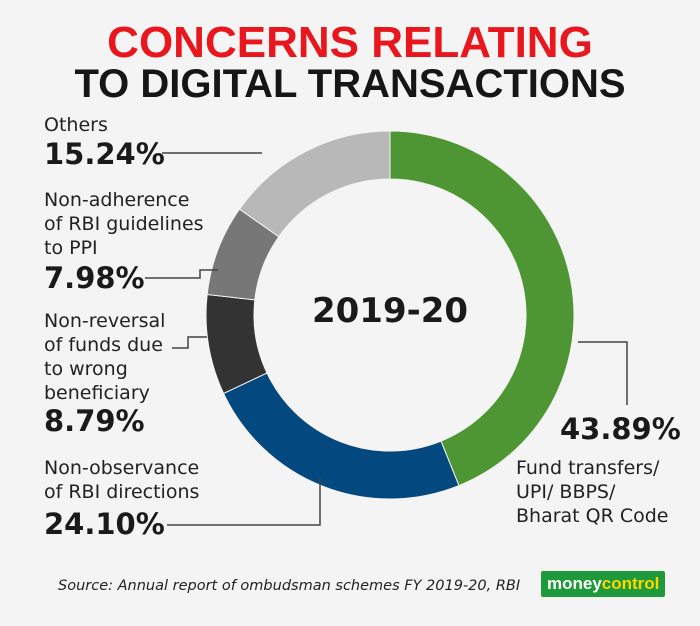 This screenshot has width=700, height=626. What do you see at coordinates (181, 274) in the screenshot?
I see `leader-line-non-adherence` at bounding box center [181, 274].